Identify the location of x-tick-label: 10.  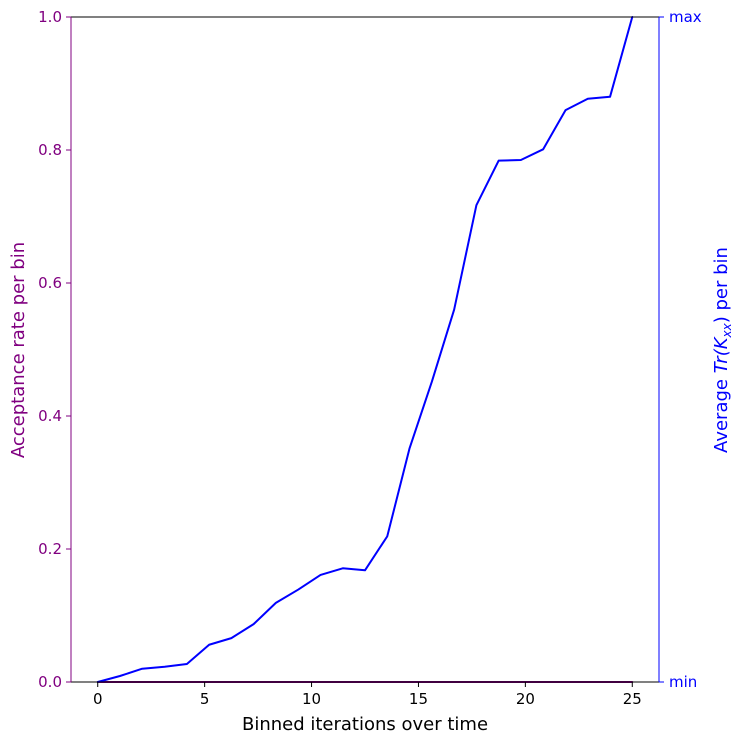
(311, 699).